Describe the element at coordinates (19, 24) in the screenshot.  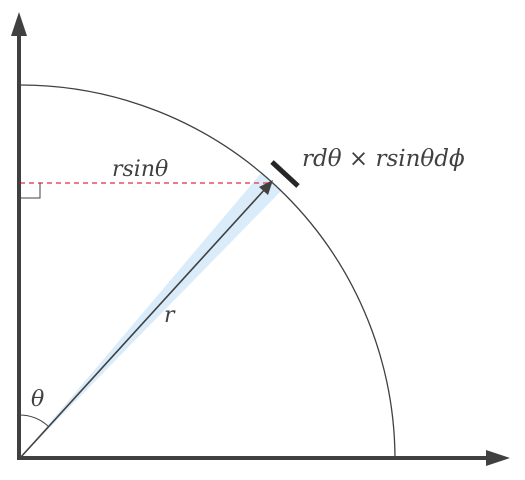
I see `vertical-axis-arrowhead` at that location.